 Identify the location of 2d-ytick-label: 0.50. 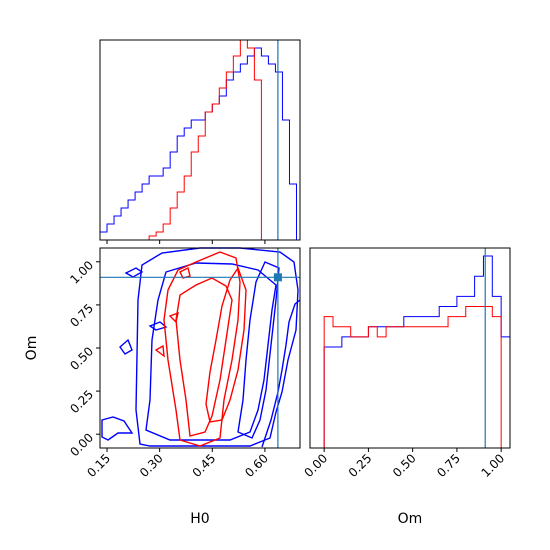
(81, 358).